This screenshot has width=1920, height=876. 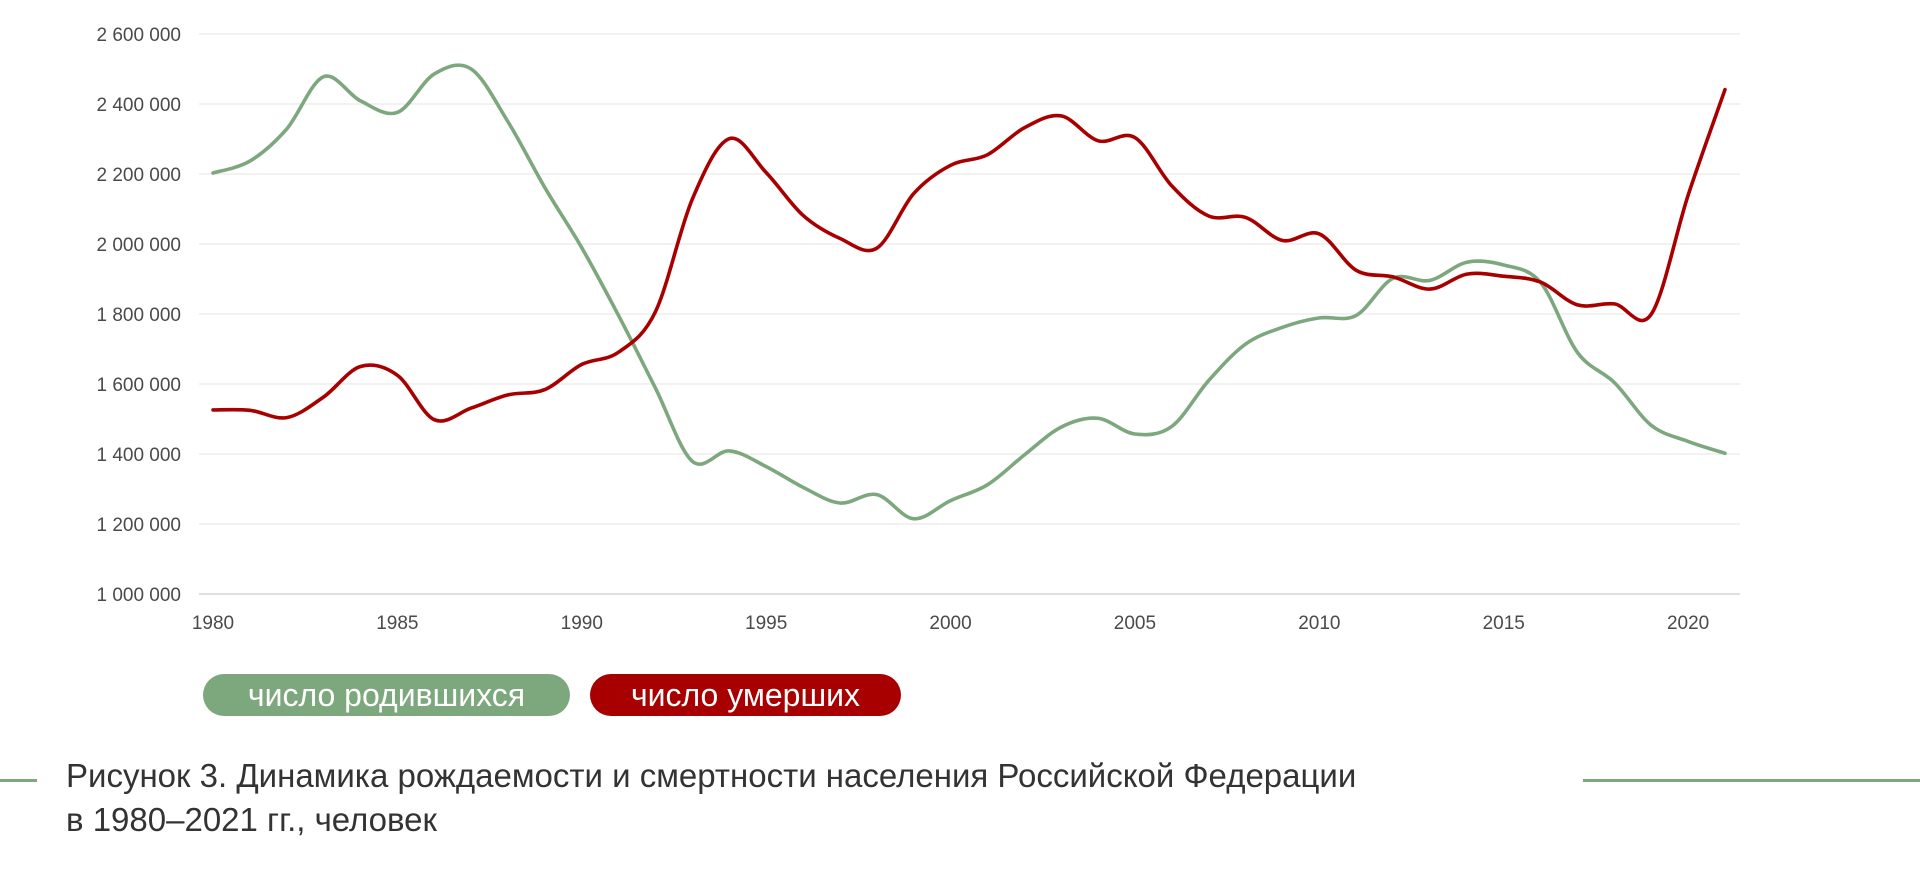 I want to click on y-tick-label: 1 000 000, so click(x=138, y=595).